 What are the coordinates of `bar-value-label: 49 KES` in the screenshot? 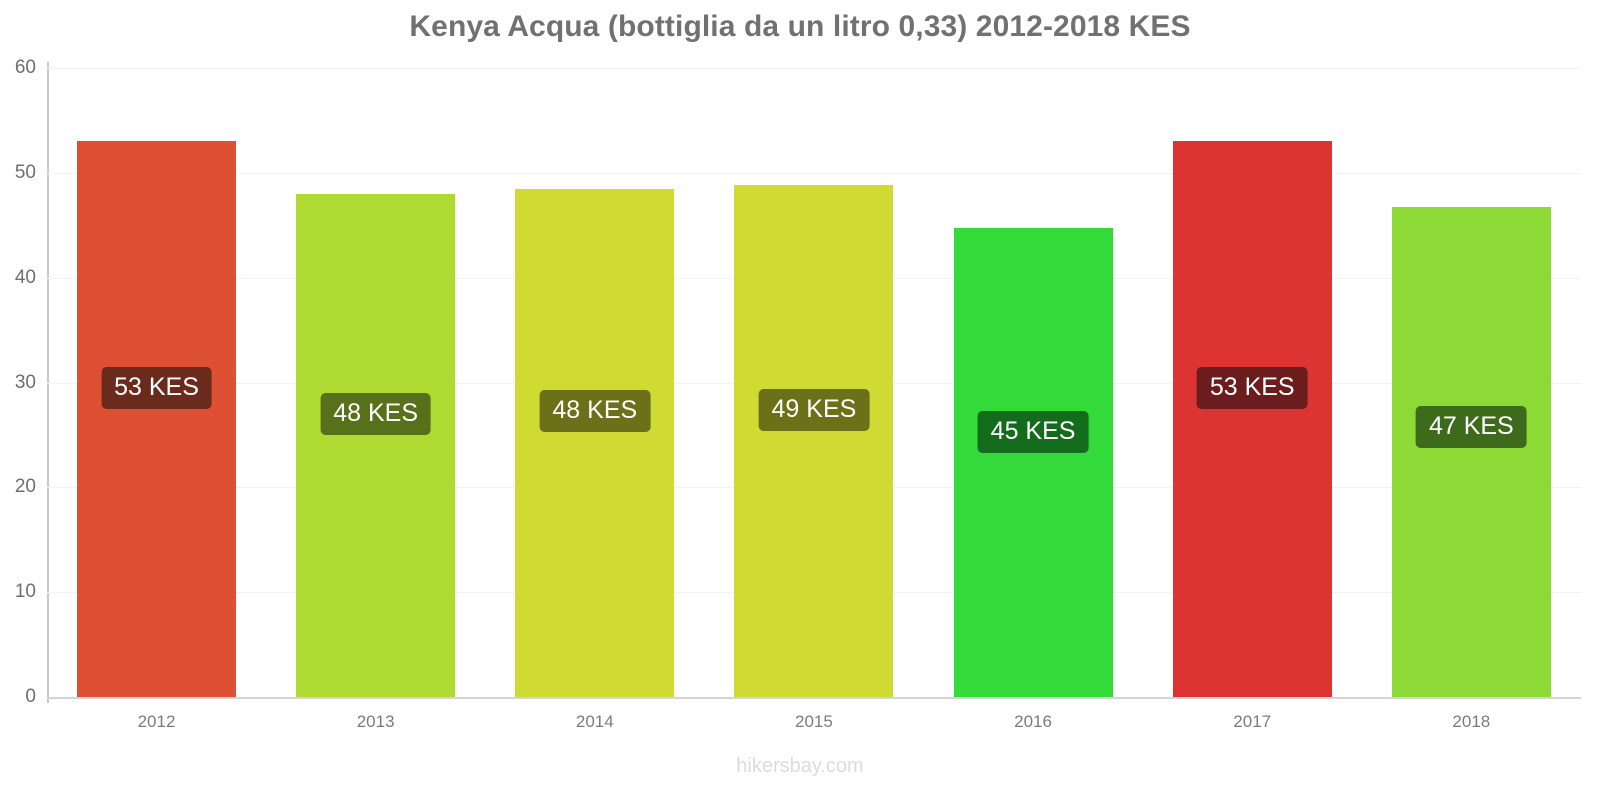 It's located at (814, 409).